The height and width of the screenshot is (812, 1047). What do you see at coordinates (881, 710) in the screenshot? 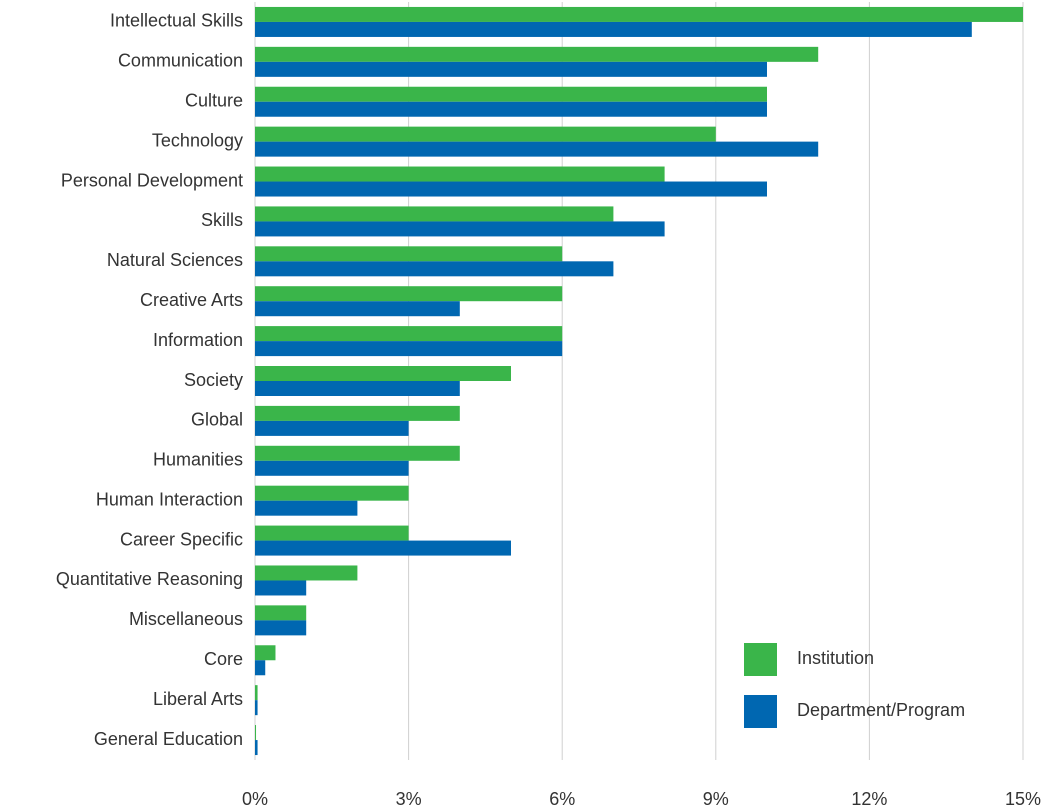
I see `legend-label: Department/Program` at bounding box center [881, 710].